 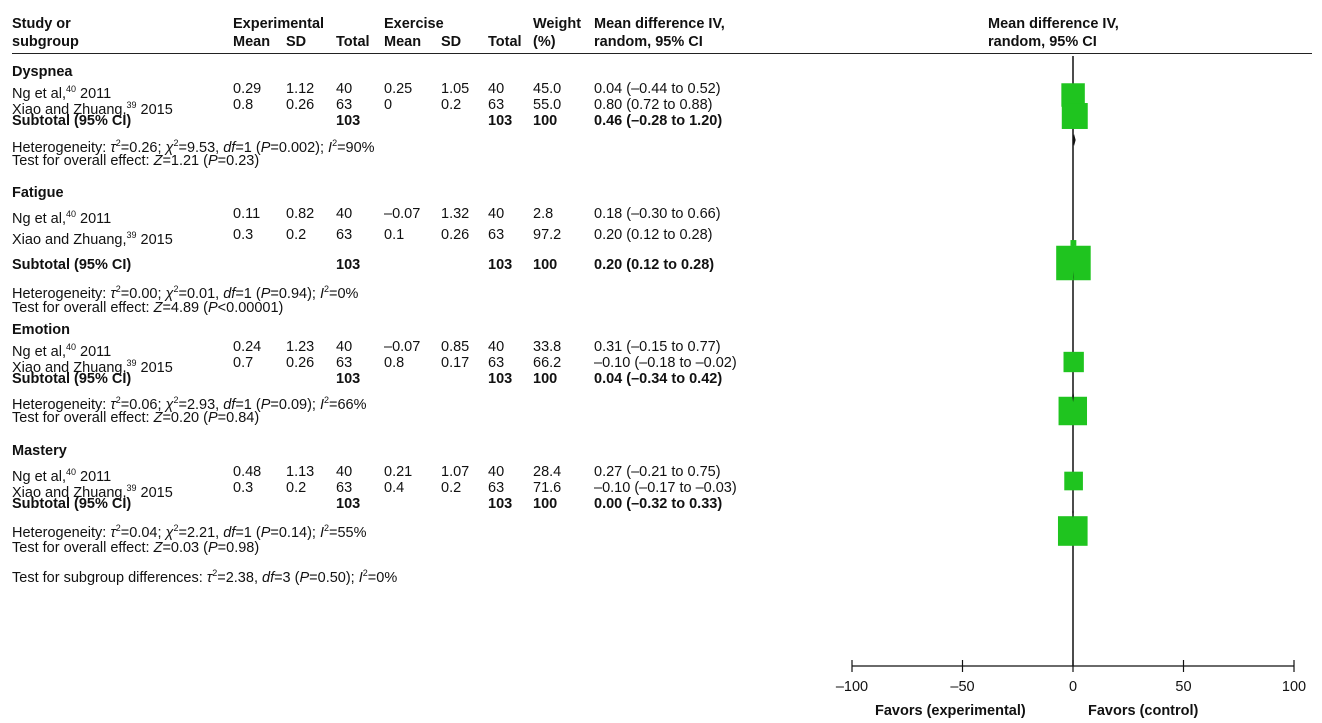 What do you see at coordinates (1042, 42) in the screenshot?
I see `header-plot-l2: random, 95% CI` at bounding box center [1042, 42].